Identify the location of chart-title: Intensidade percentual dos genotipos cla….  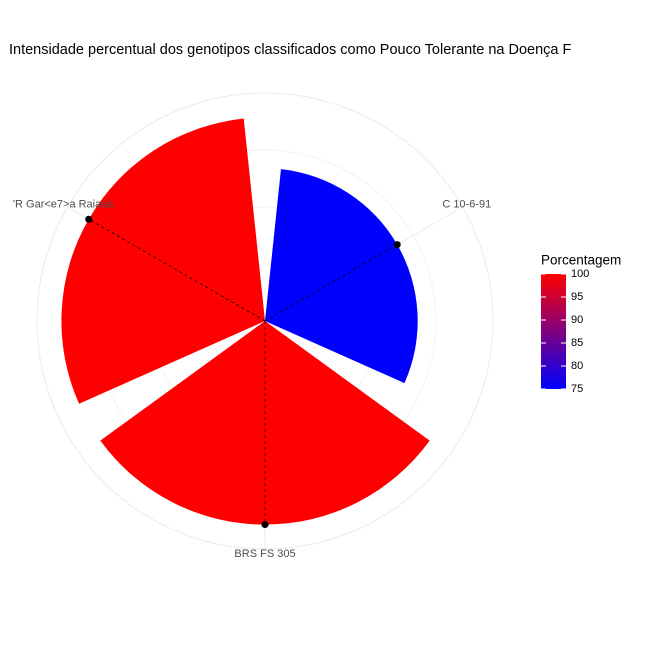
(290, 50).